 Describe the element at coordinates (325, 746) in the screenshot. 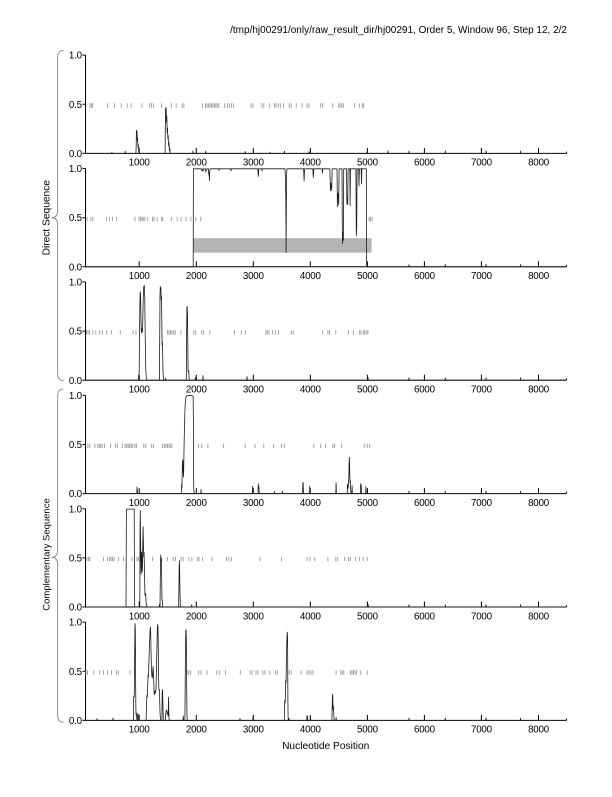

I see `svg-text: Nucleotide Position` at that location.